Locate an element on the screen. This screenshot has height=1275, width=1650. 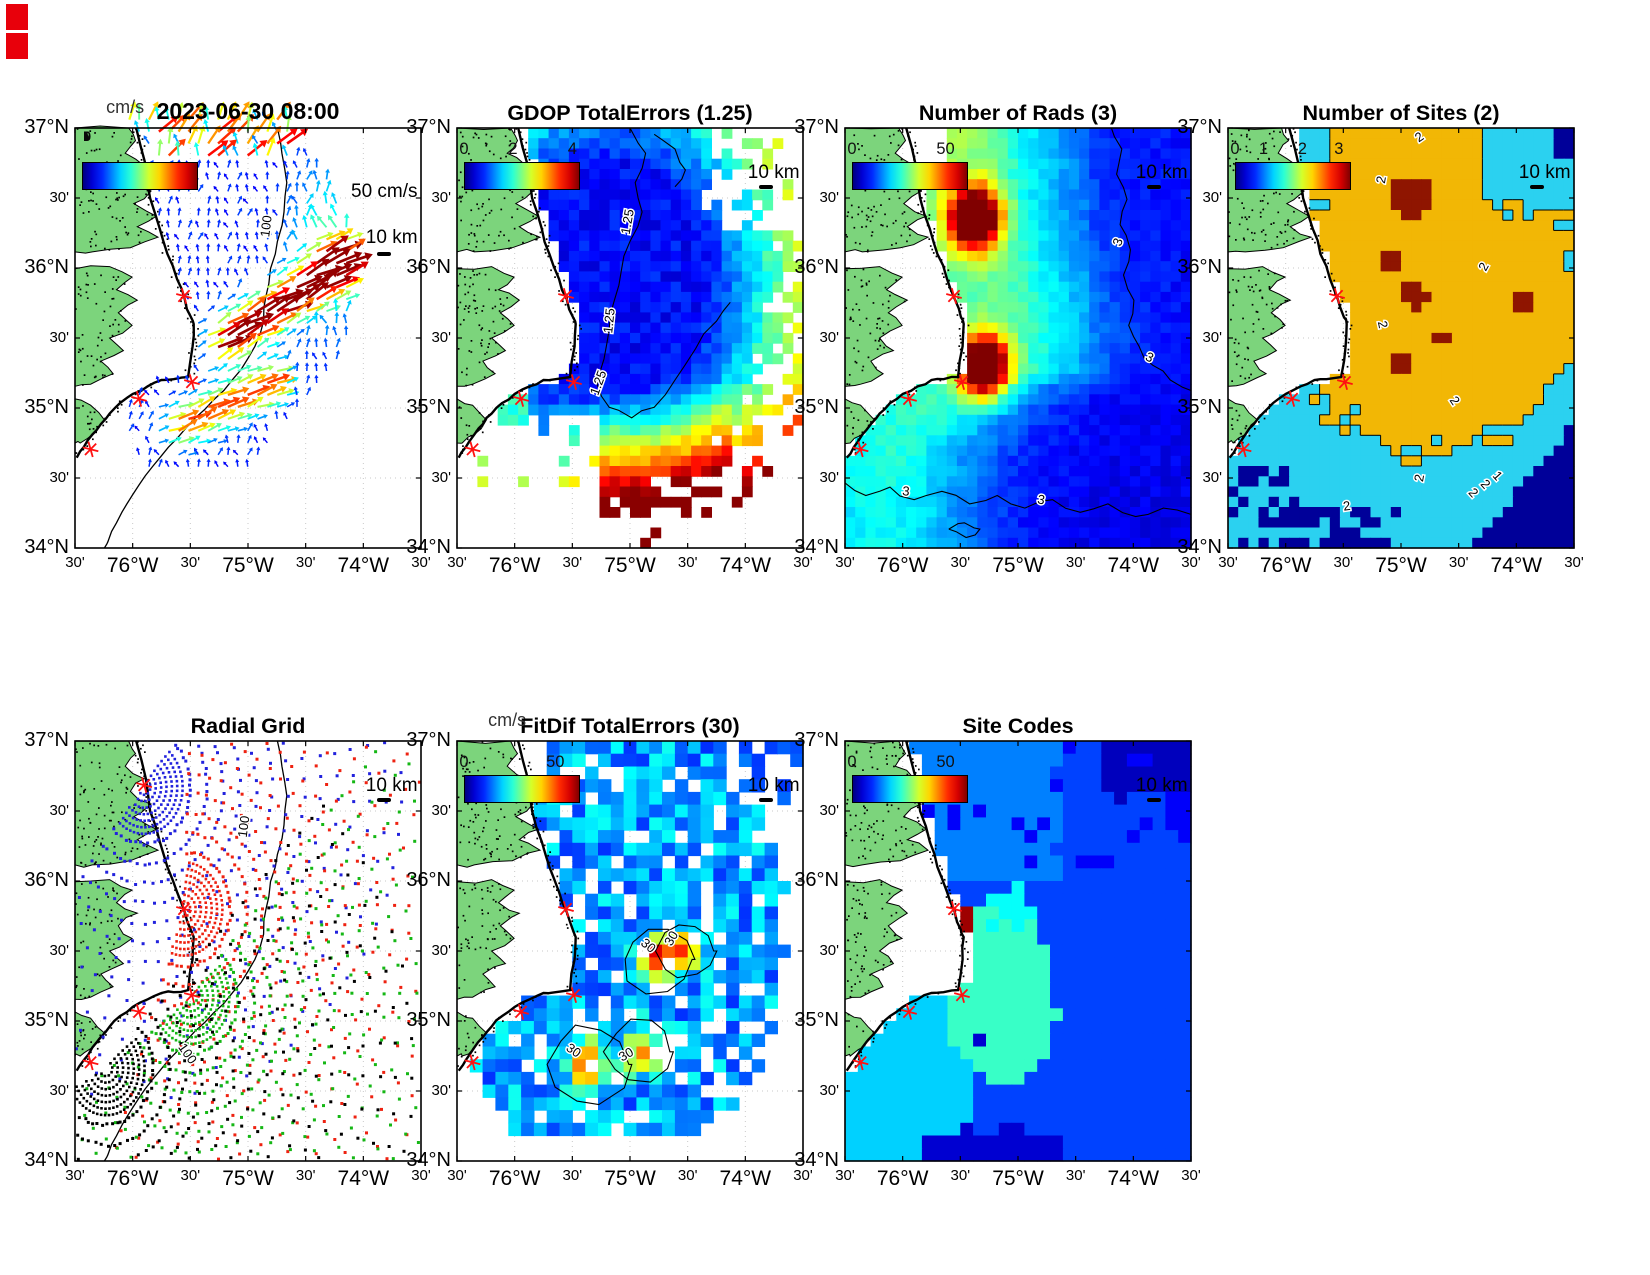
panel-title-radial-grid: Radial Grid is located at coordinates (248, 726).